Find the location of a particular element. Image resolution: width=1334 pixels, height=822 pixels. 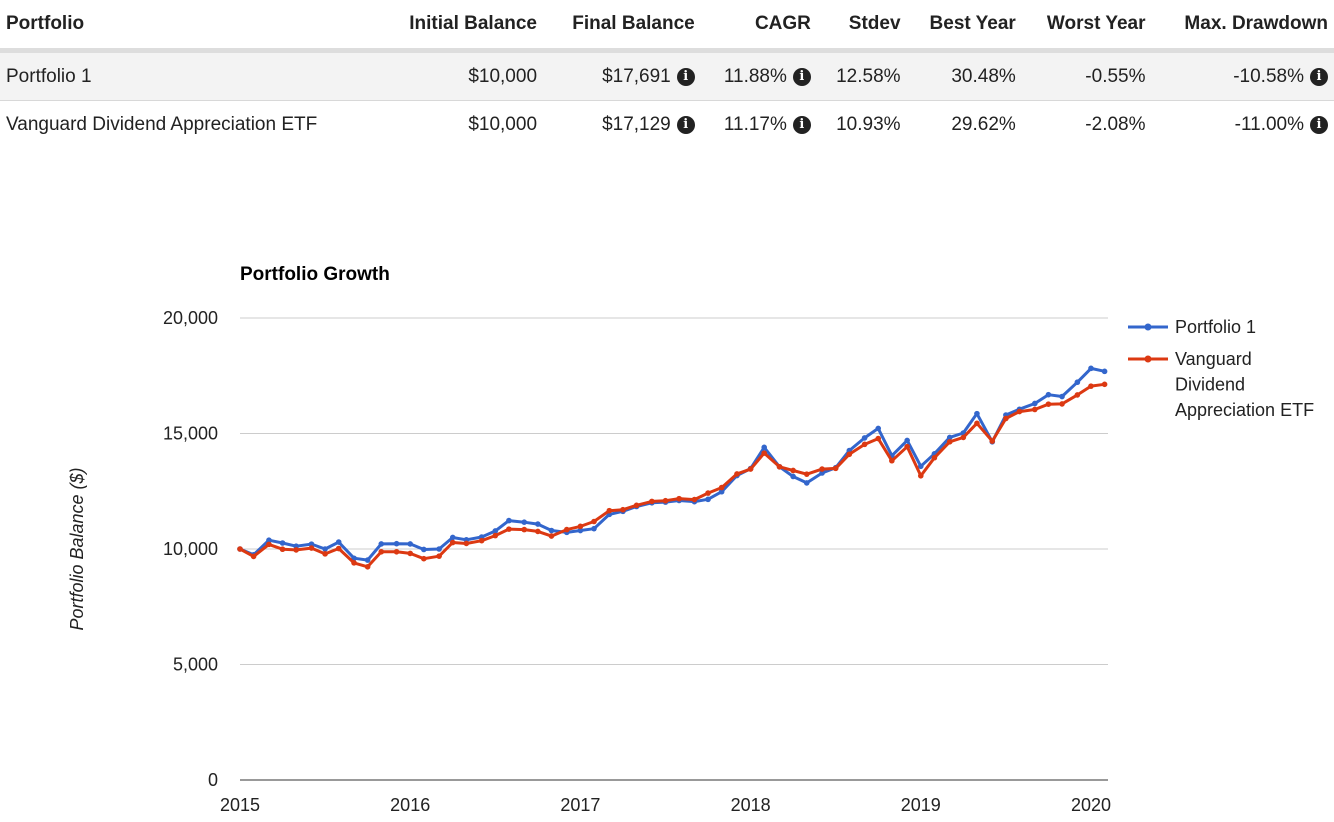

header-worst-year: Worst Year is located at coordinates (1086, 26).